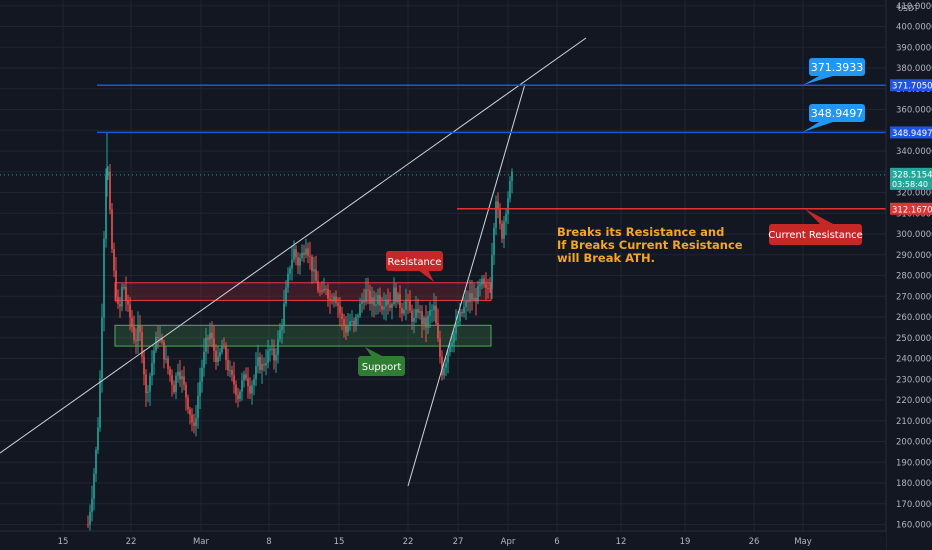 Image resolution: width=932 pixels, height=550 pixels. Describe the element at coordinates (815, 227) in the screenshot. I see `callout-current-resistance: Current Resistance` at that location.